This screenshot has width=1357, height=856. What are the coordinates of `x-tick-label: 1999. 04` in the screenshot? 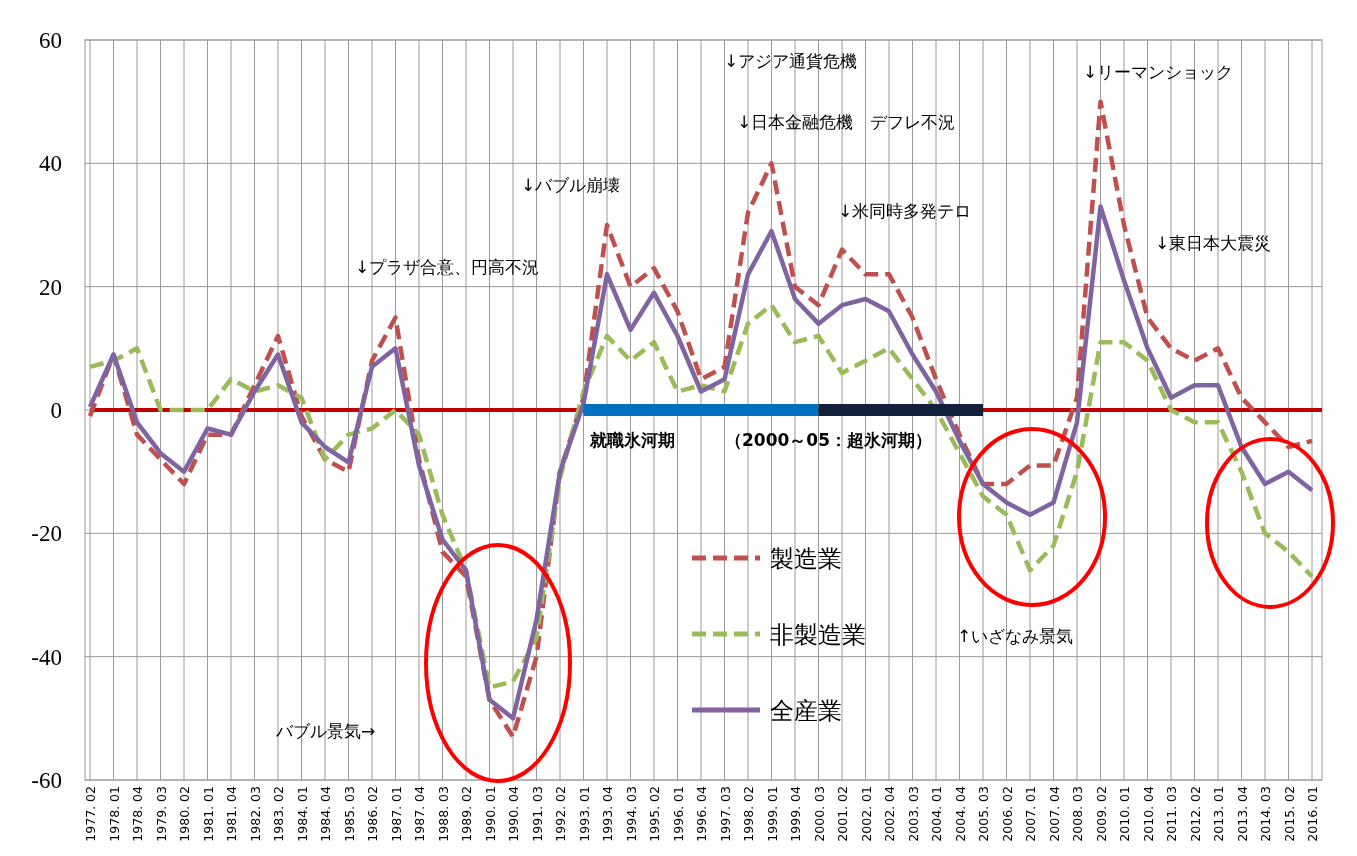 It's located at (795, 813).